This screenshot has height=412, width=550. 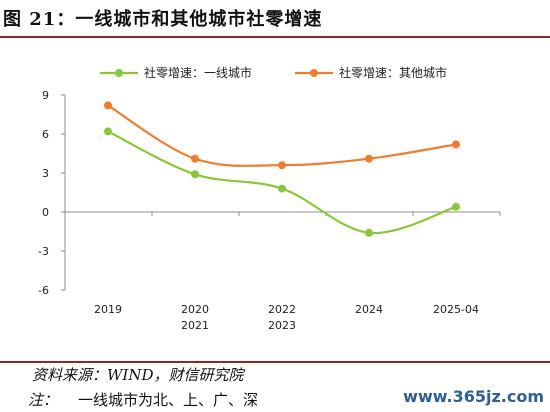 What do you see at coordinates (275, 362) in the screenshot?
I see `footer-rule` at bounding box center [275, 362].